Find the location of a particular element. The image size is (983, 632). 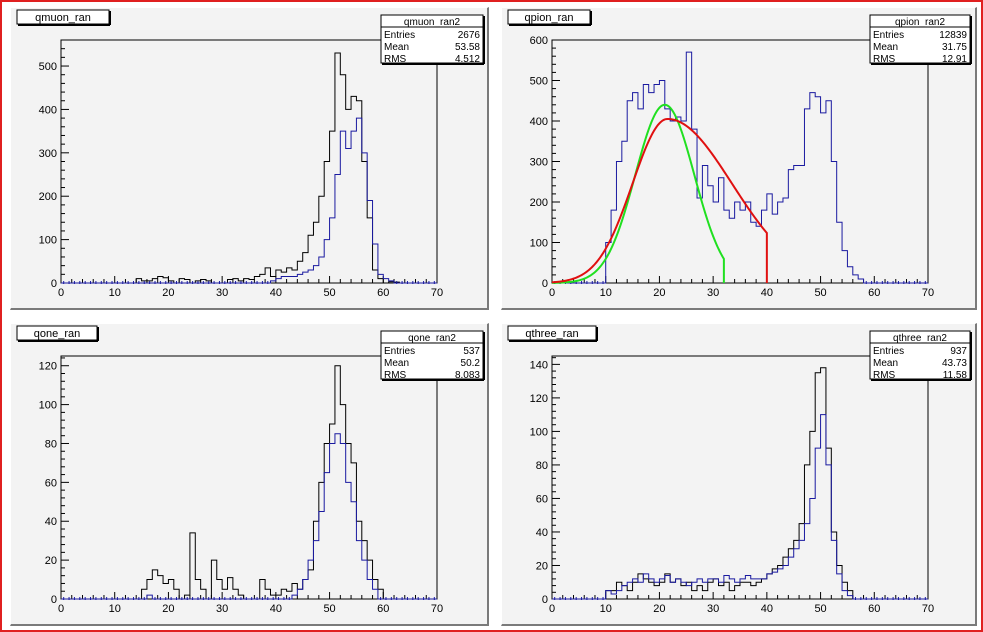

stats-value: 2676 is located at coordinates (469, 35).